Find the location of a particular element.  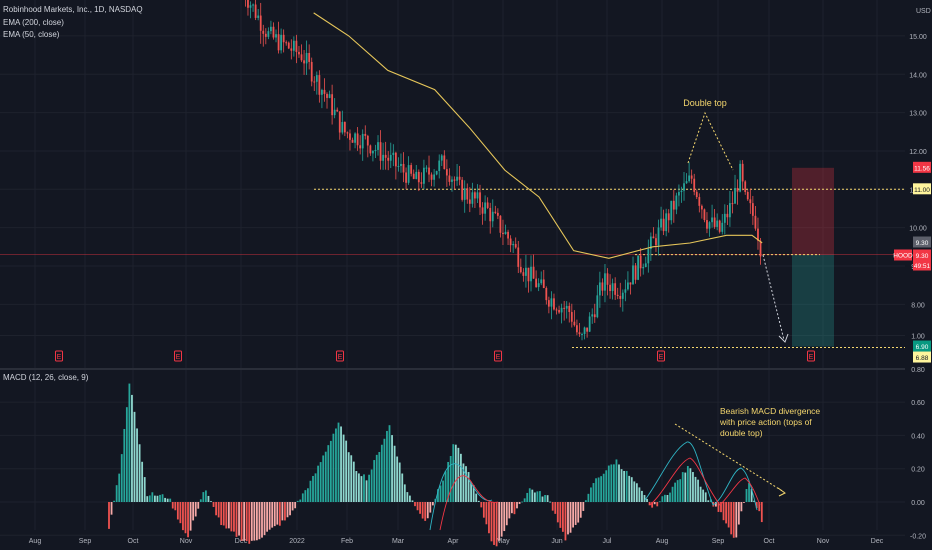

ema50-legend: EMA (50, close) is located at coordinates (31, 34).